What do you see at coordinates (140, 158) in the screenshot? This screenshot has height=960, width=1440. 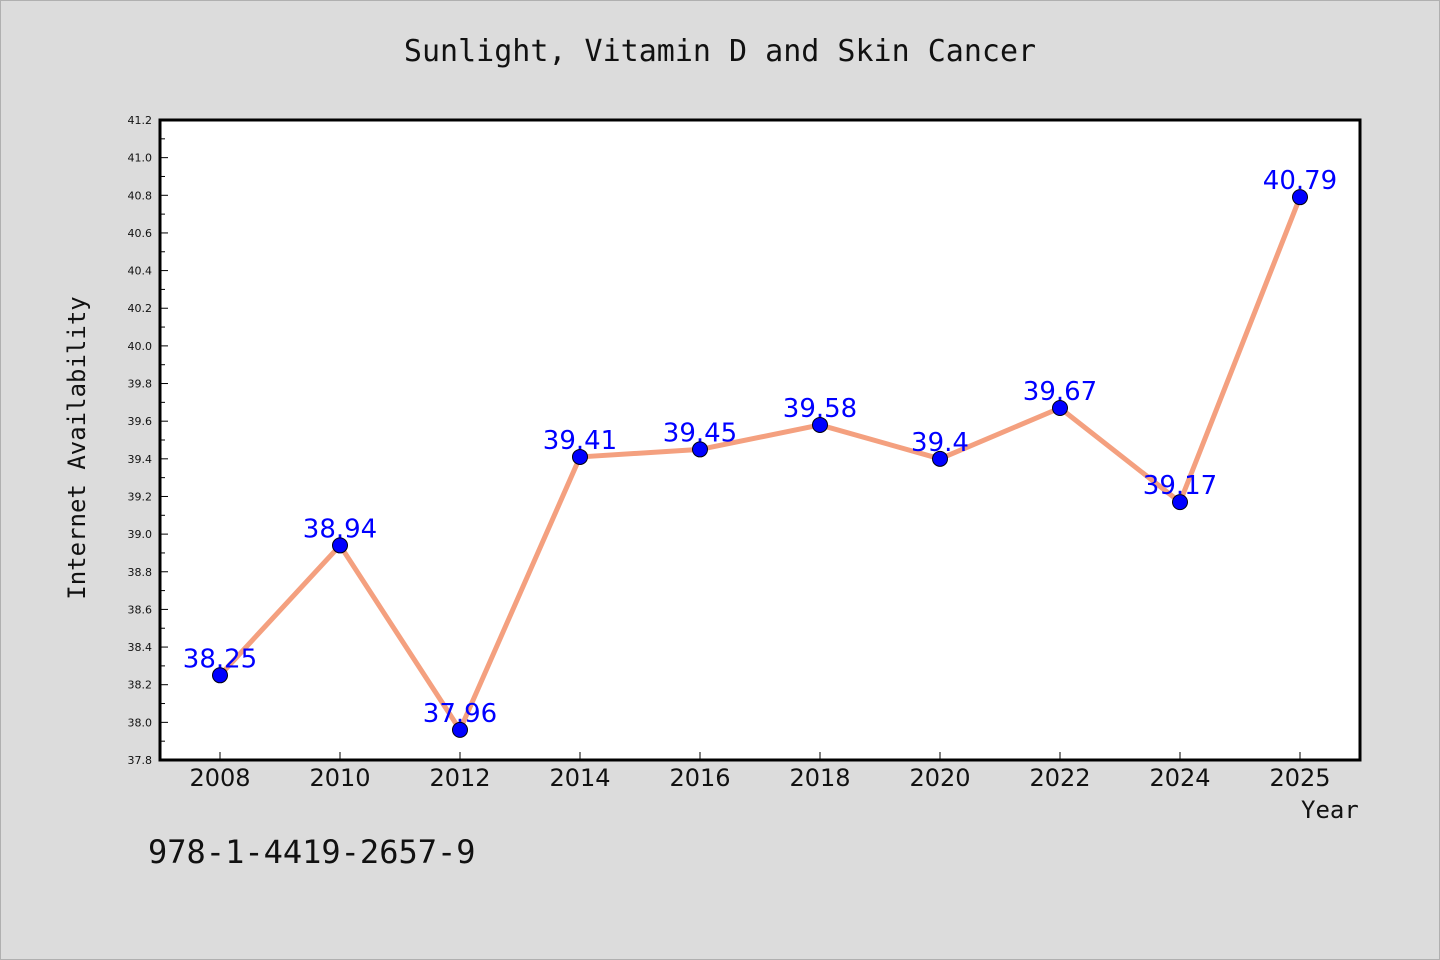 I see `y-tick-label: 41.0` at bounding box center [140, 158].